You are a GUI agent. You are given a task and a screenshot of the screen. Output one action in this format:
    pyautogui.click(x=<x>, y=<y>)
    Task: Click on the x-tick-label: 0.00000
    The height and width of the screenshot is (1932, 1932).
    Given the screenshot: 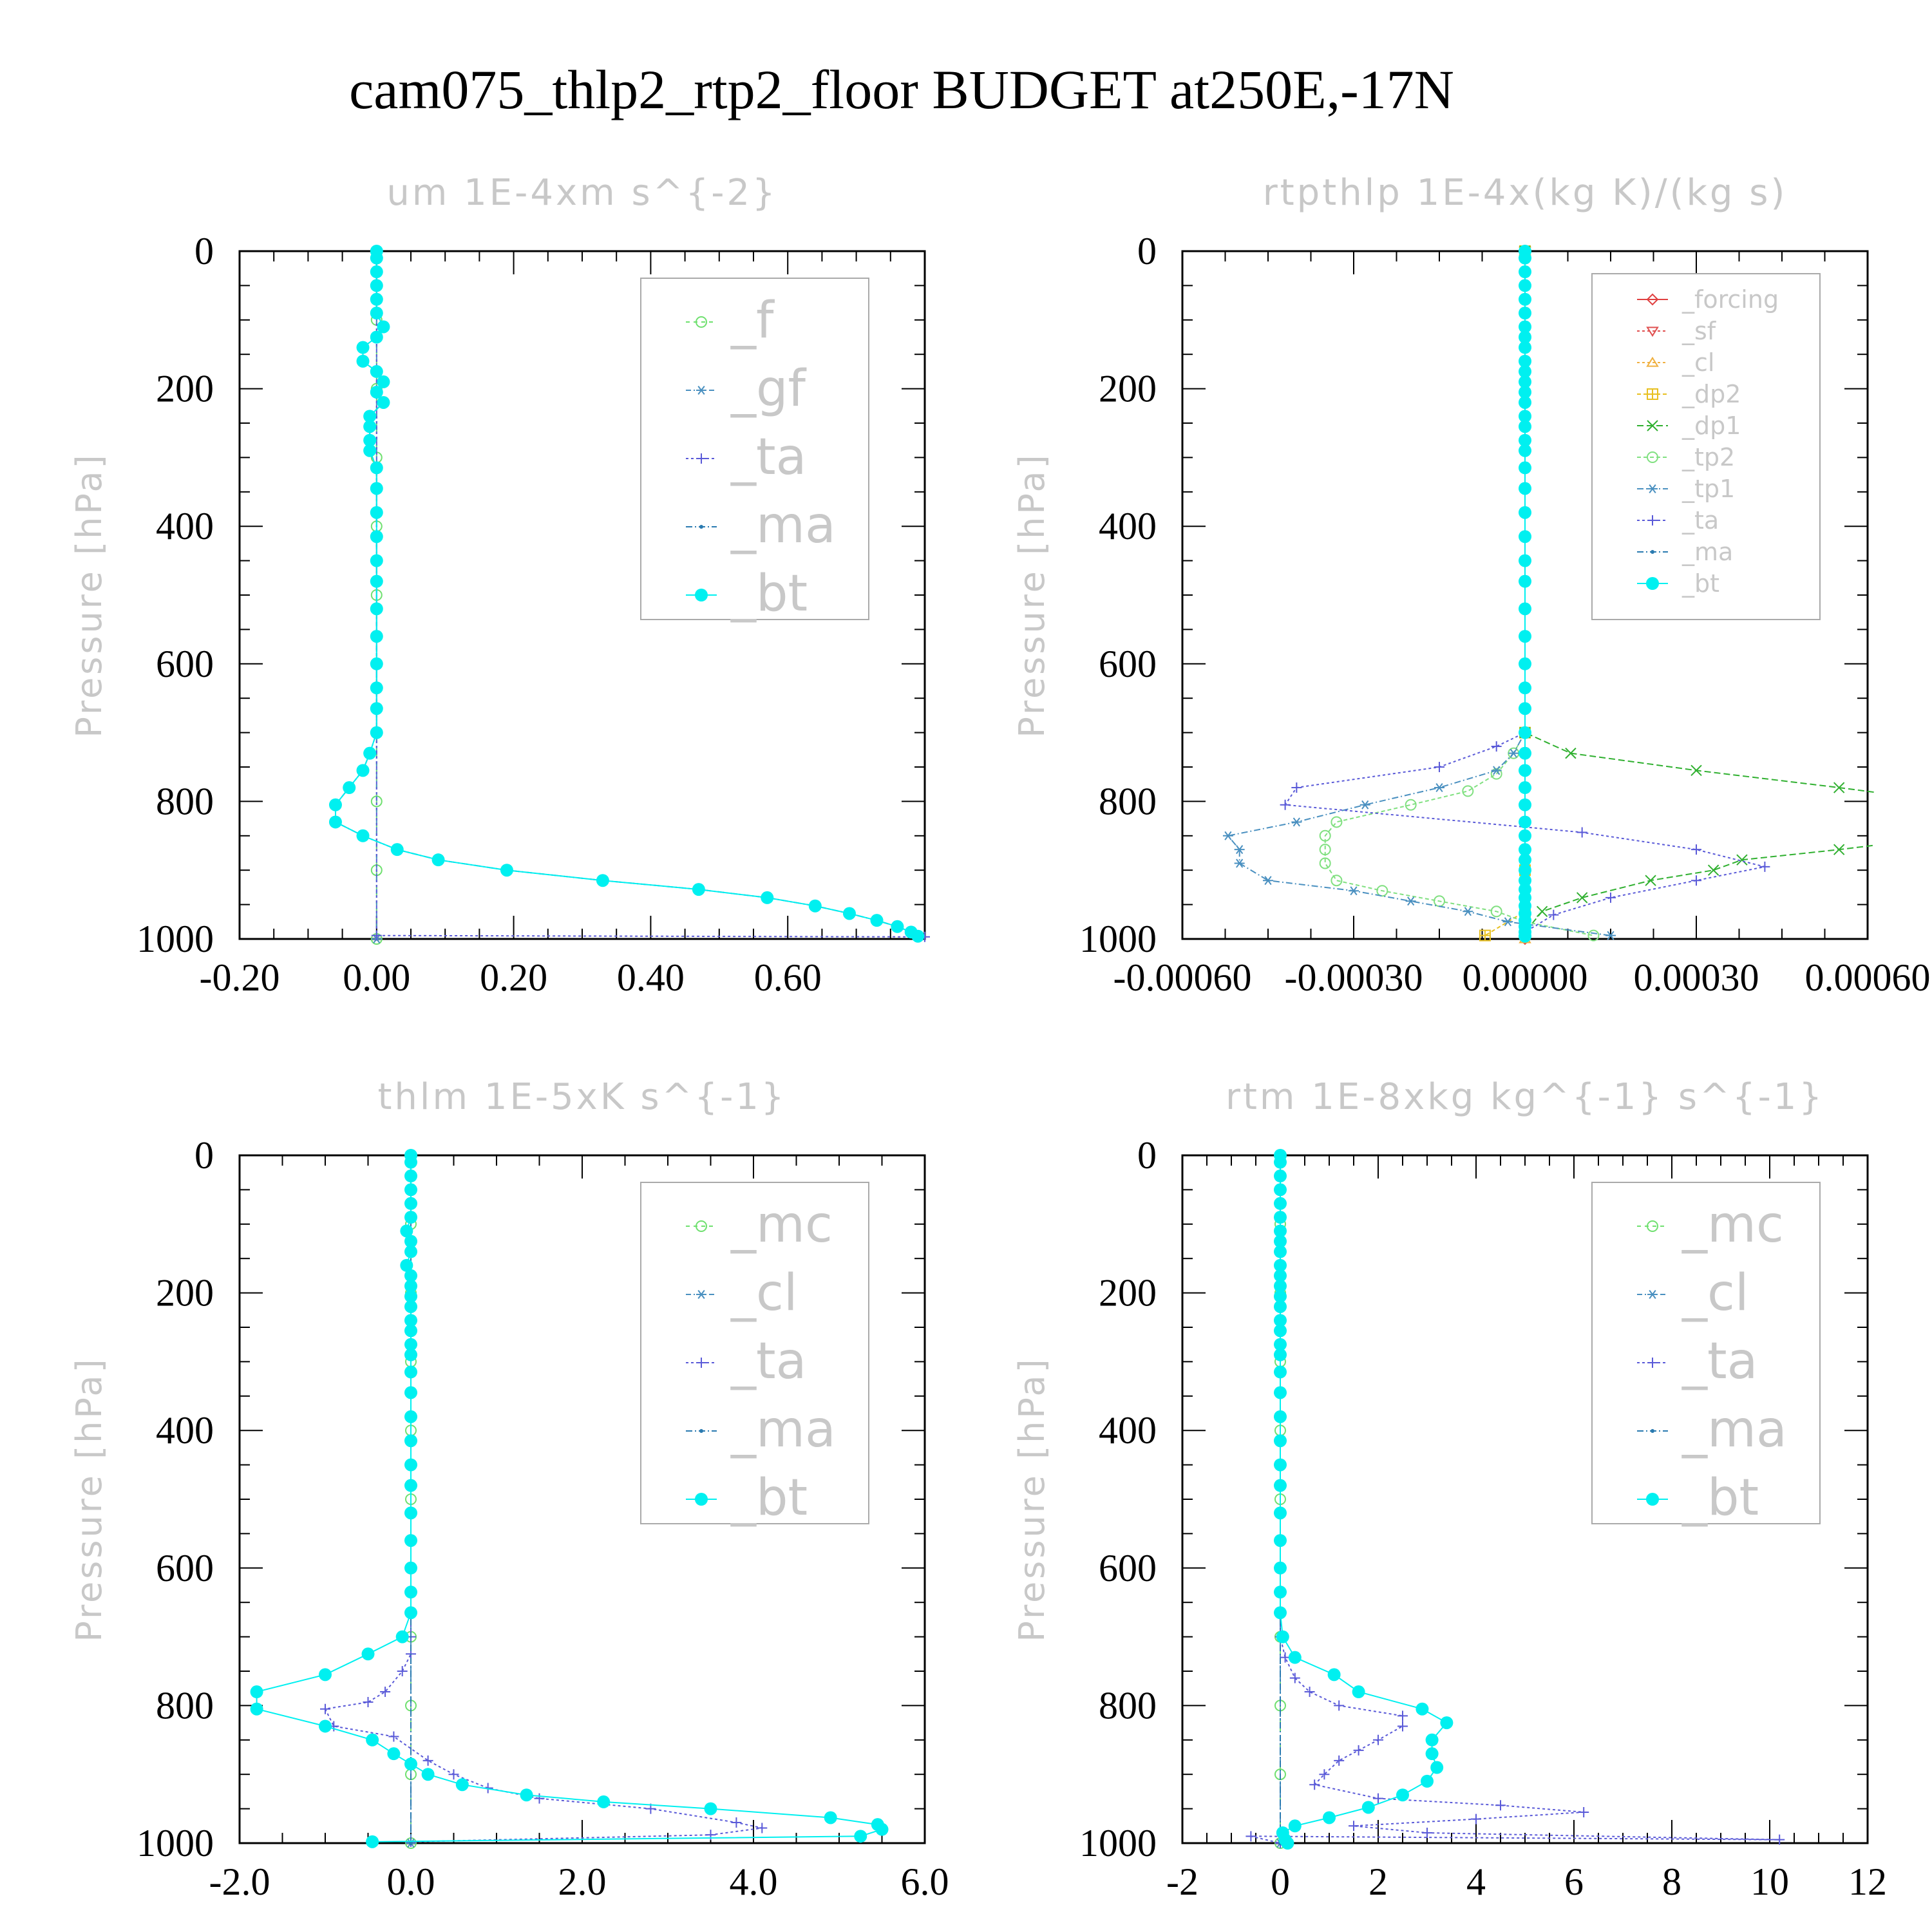 What is the action you would take?
    pyautogui.click(x=1525, y=977)
    